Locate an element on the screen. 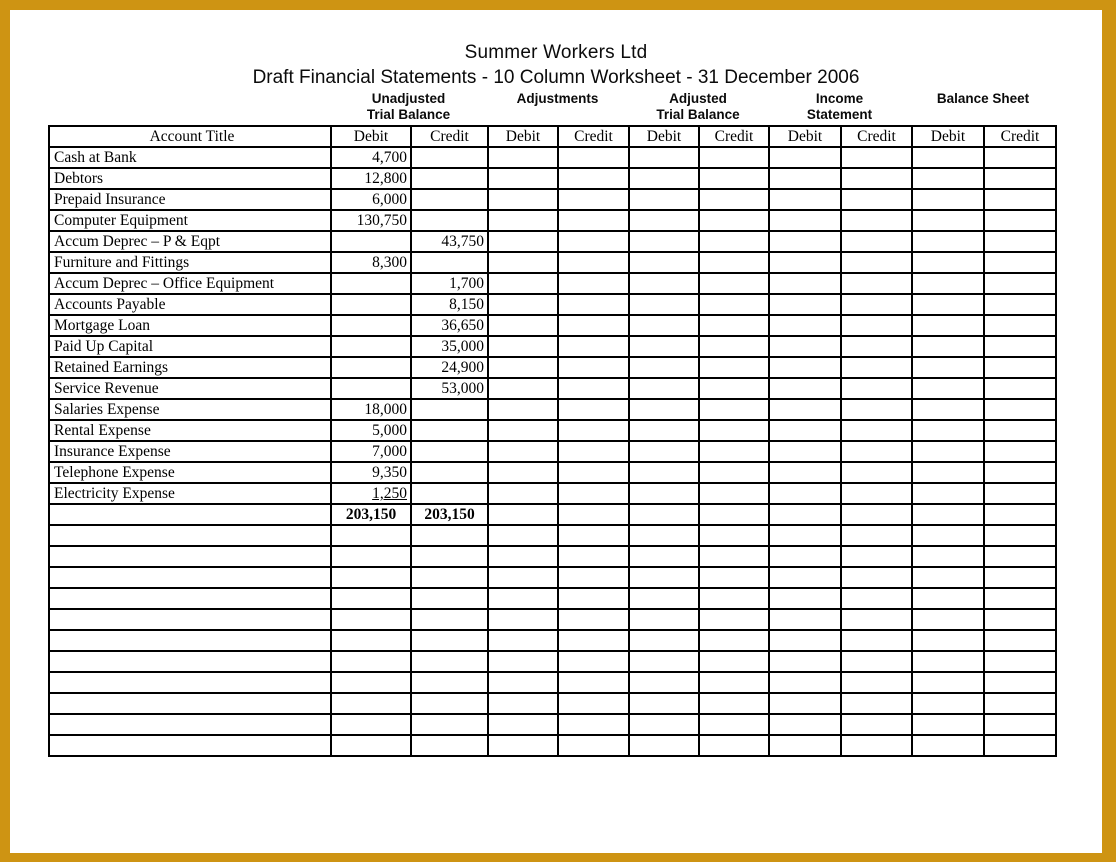 This screenshot has width=1116, height=862. account-cell: Rental Expense is located at coordinates (190, 430).